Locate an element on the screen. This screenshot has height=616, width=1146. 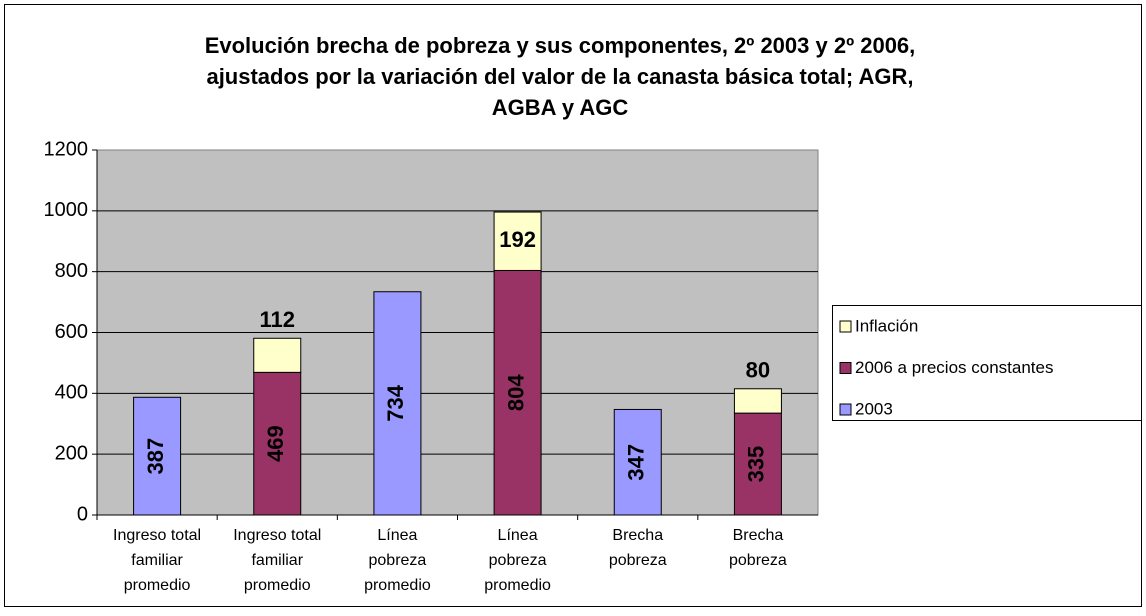
y-tick-label: 200 is located at coordinates (71, 453).